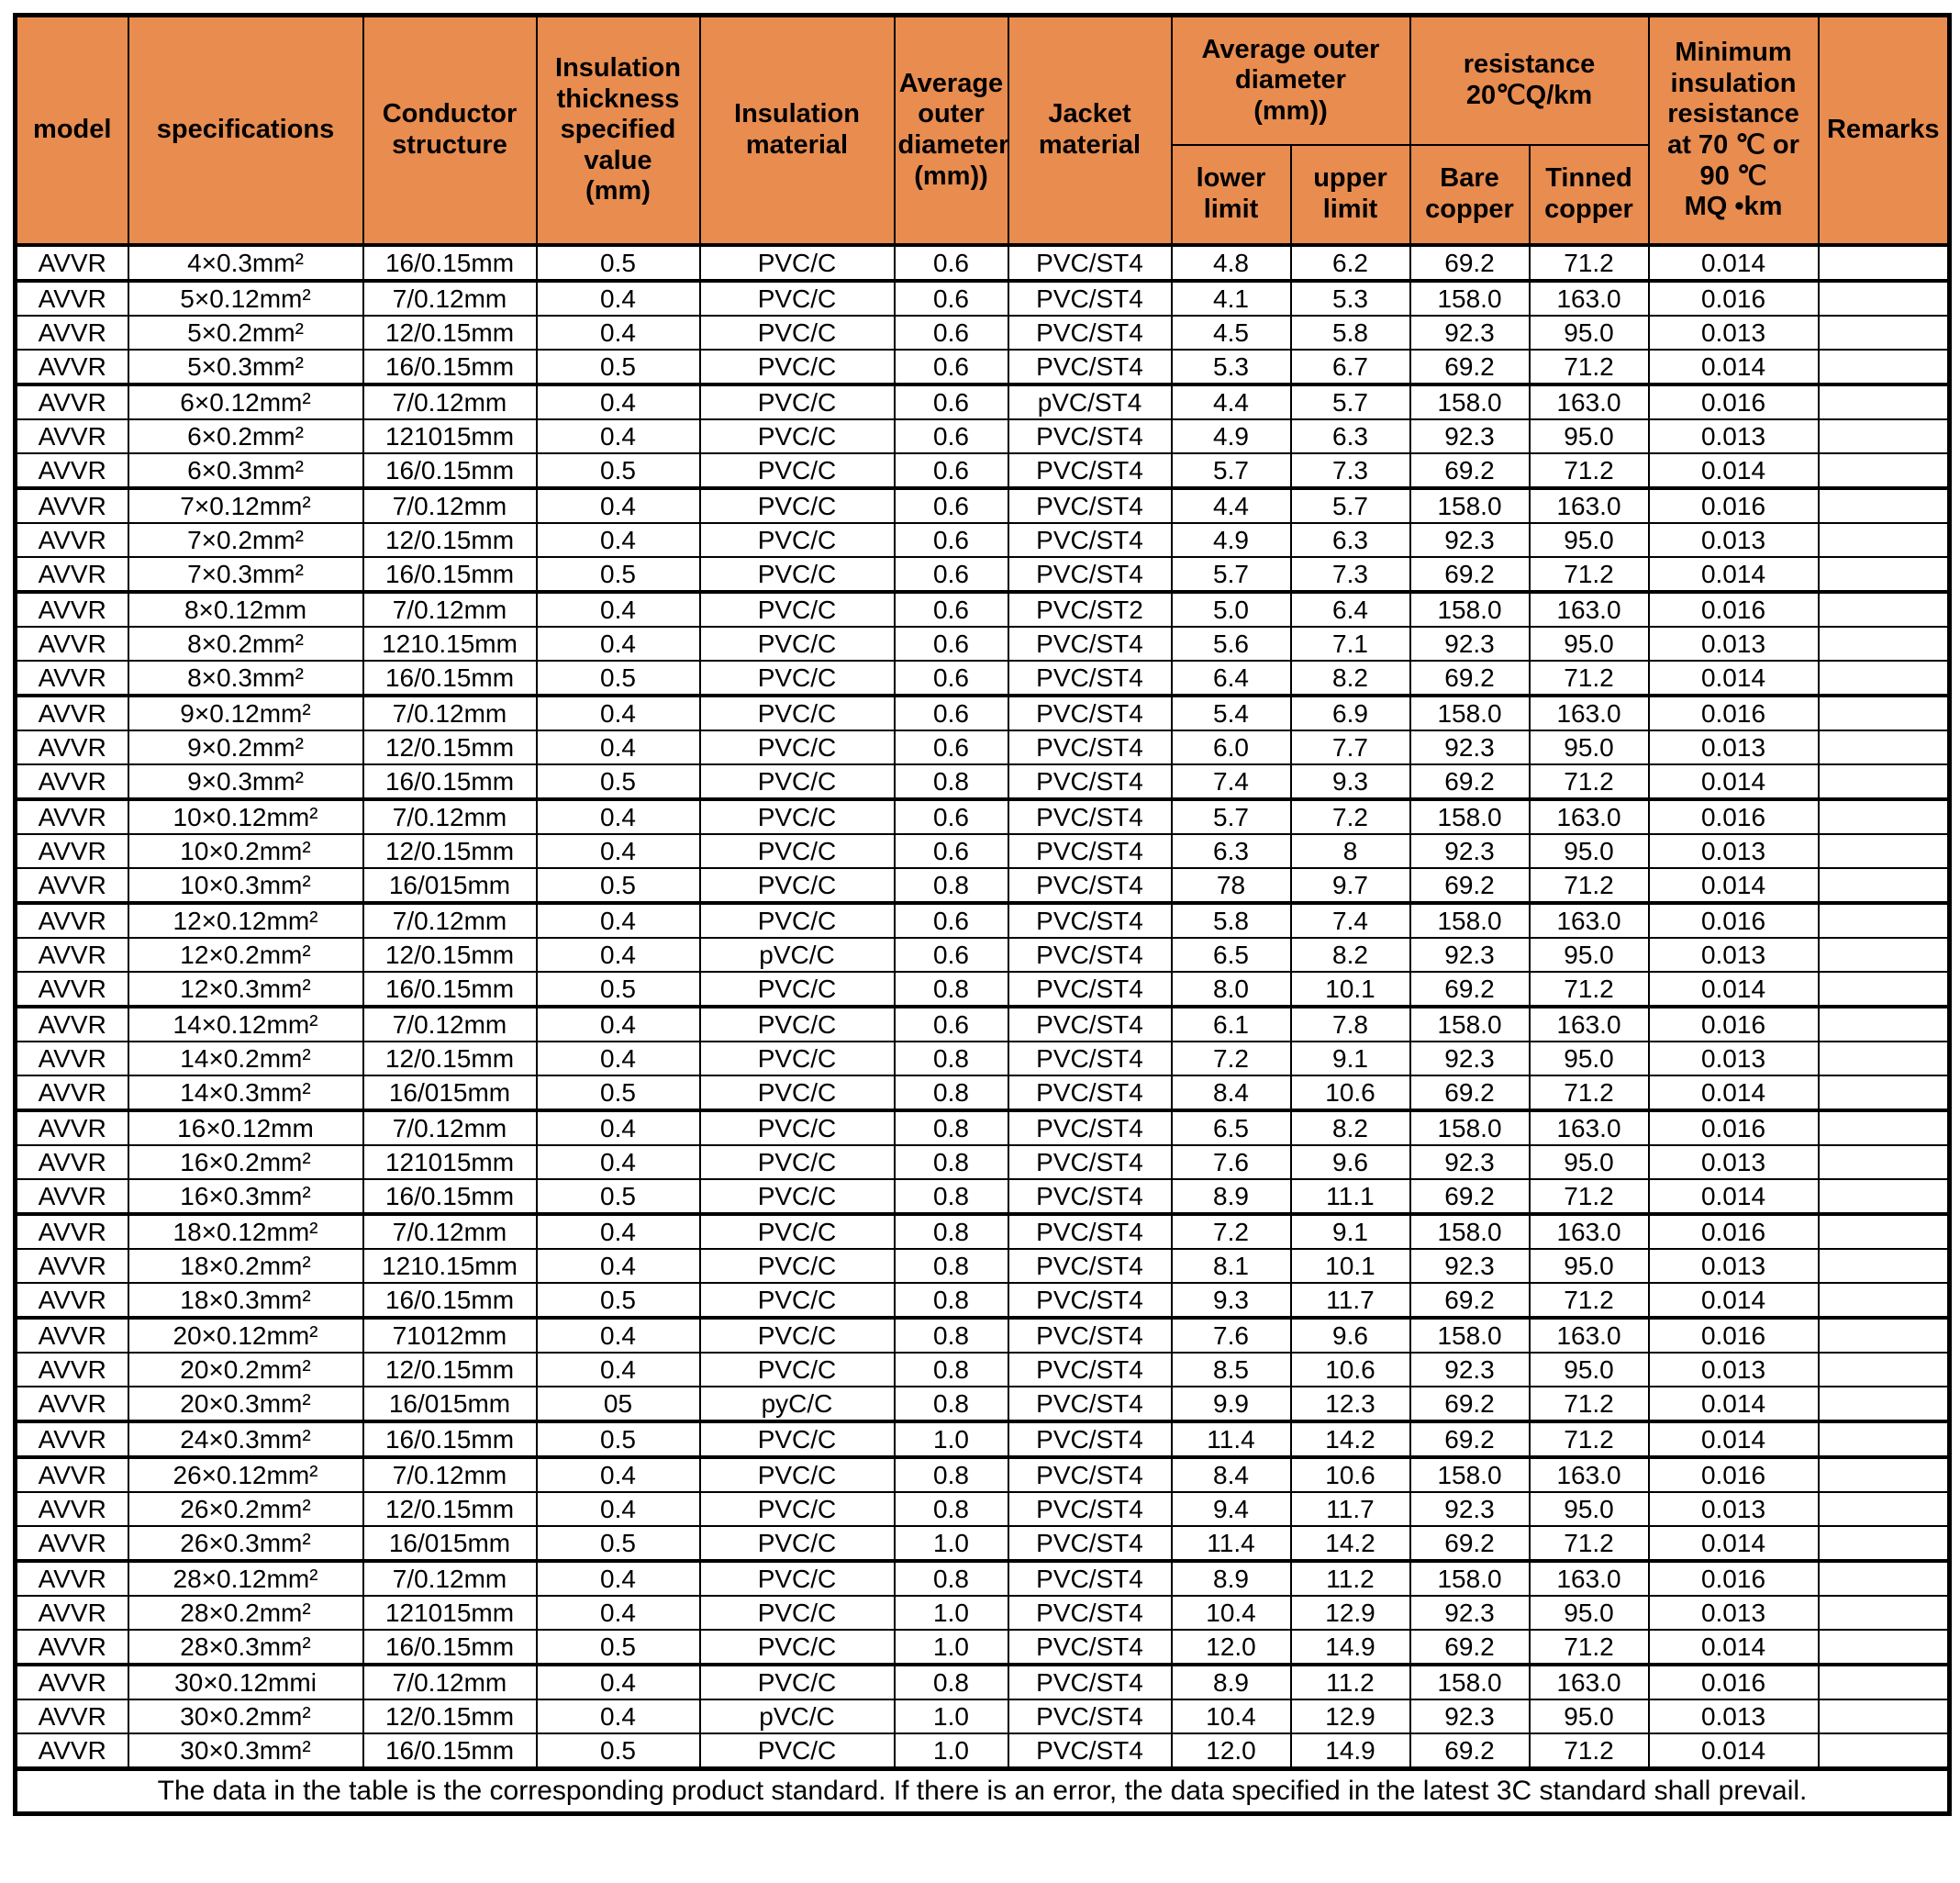 This screenshot has width=1960, height=1883. What do you see at coordinates (1231, 1058) in the screenshot?
I see `cell-lower: 7.2` at bounding box center [1231, 1058].